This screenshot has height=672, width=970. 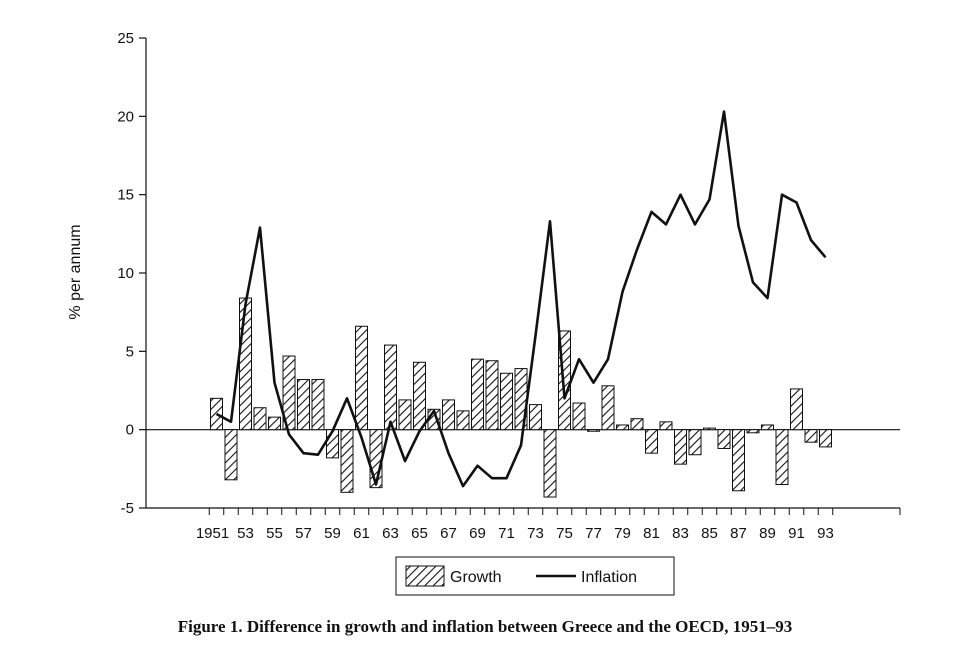 What do you see at coordinates (477, 533) in the screenshot?
I see `x-tick-label: 69` at bounding box center [477, 533].